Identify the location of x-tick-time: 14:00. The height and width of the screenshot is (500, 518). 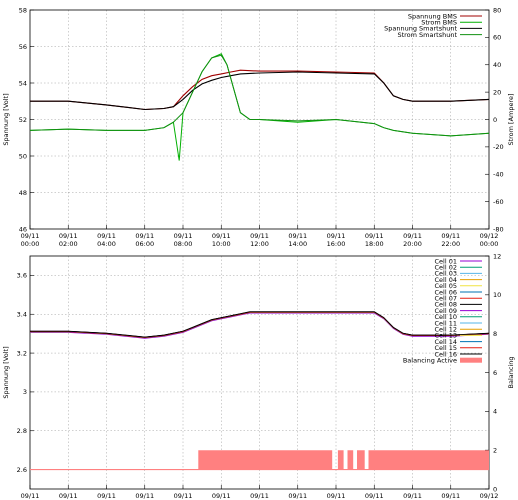
(297, 244).